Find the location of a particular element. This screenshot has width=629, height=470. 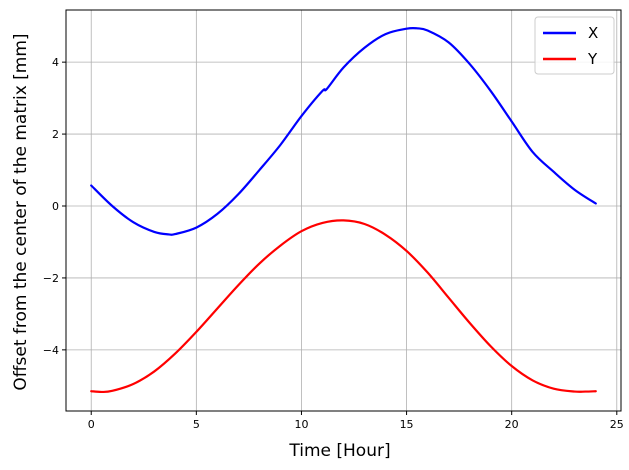

x-tick-label: 20 is located at coordinates (512, 424).